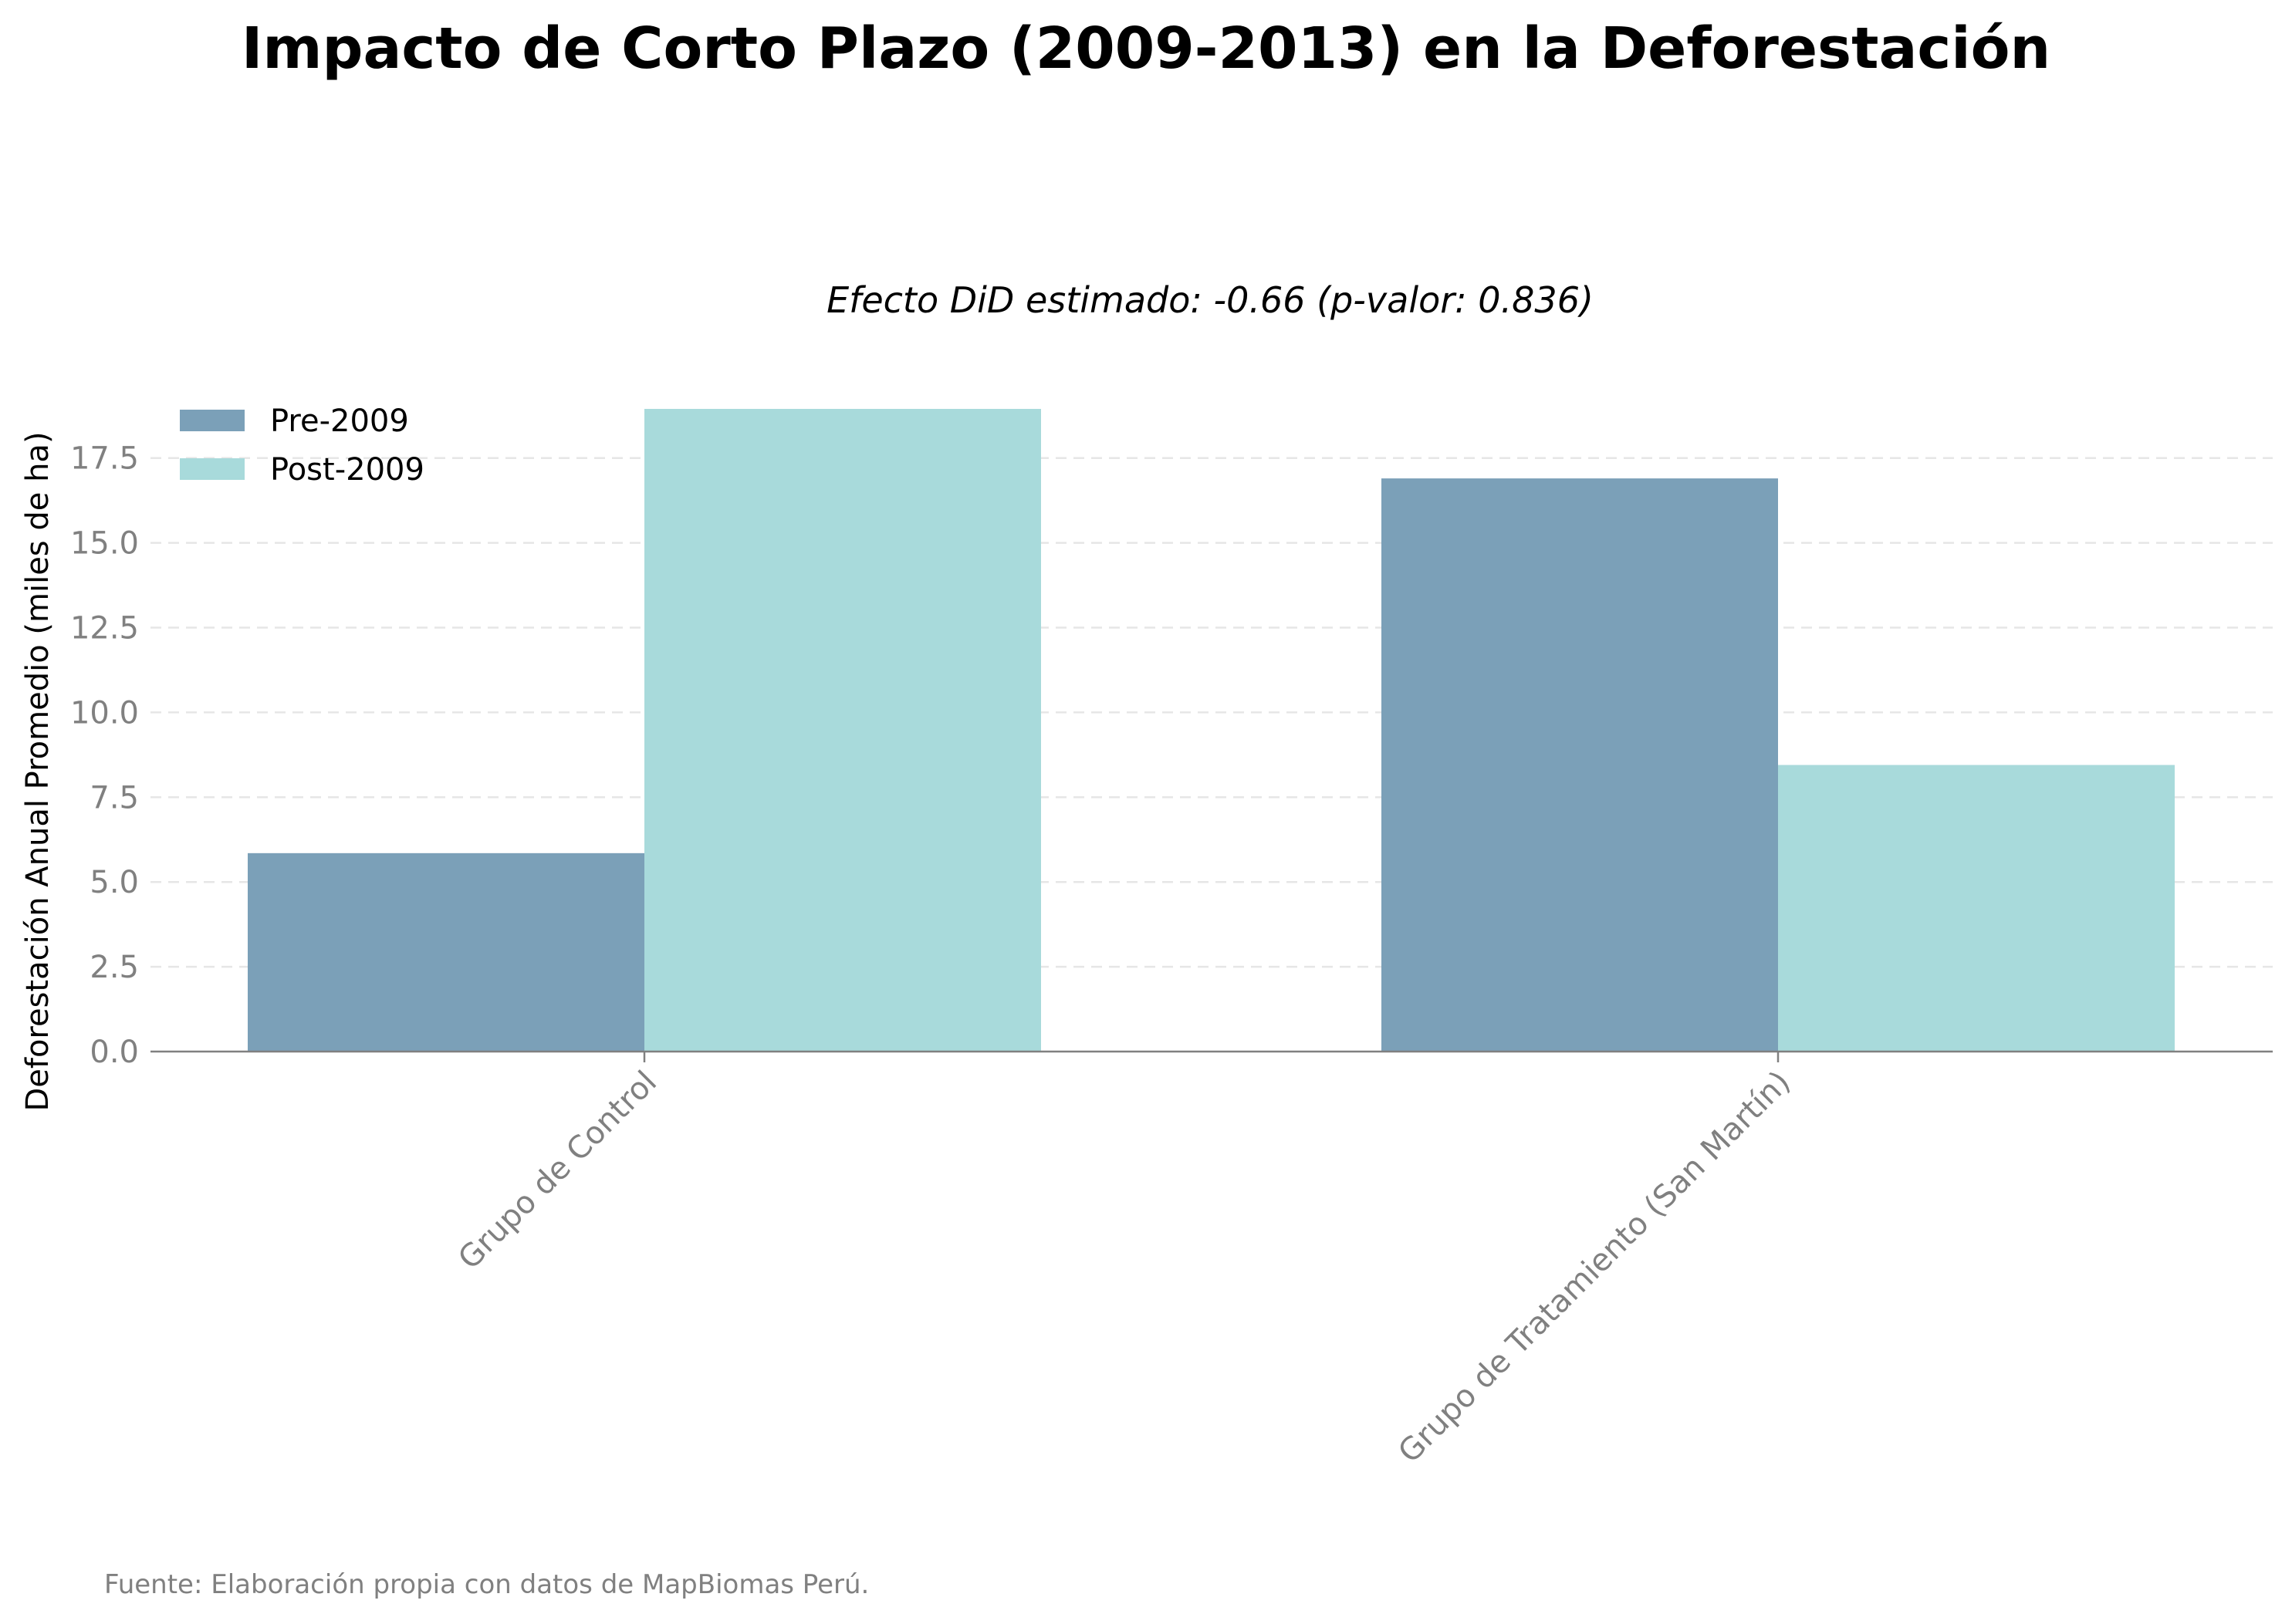 Image resolution: width=2292 pixels, height=1624 pixels. I want to click on y-tick-label: 5.0, so click(114, 883).